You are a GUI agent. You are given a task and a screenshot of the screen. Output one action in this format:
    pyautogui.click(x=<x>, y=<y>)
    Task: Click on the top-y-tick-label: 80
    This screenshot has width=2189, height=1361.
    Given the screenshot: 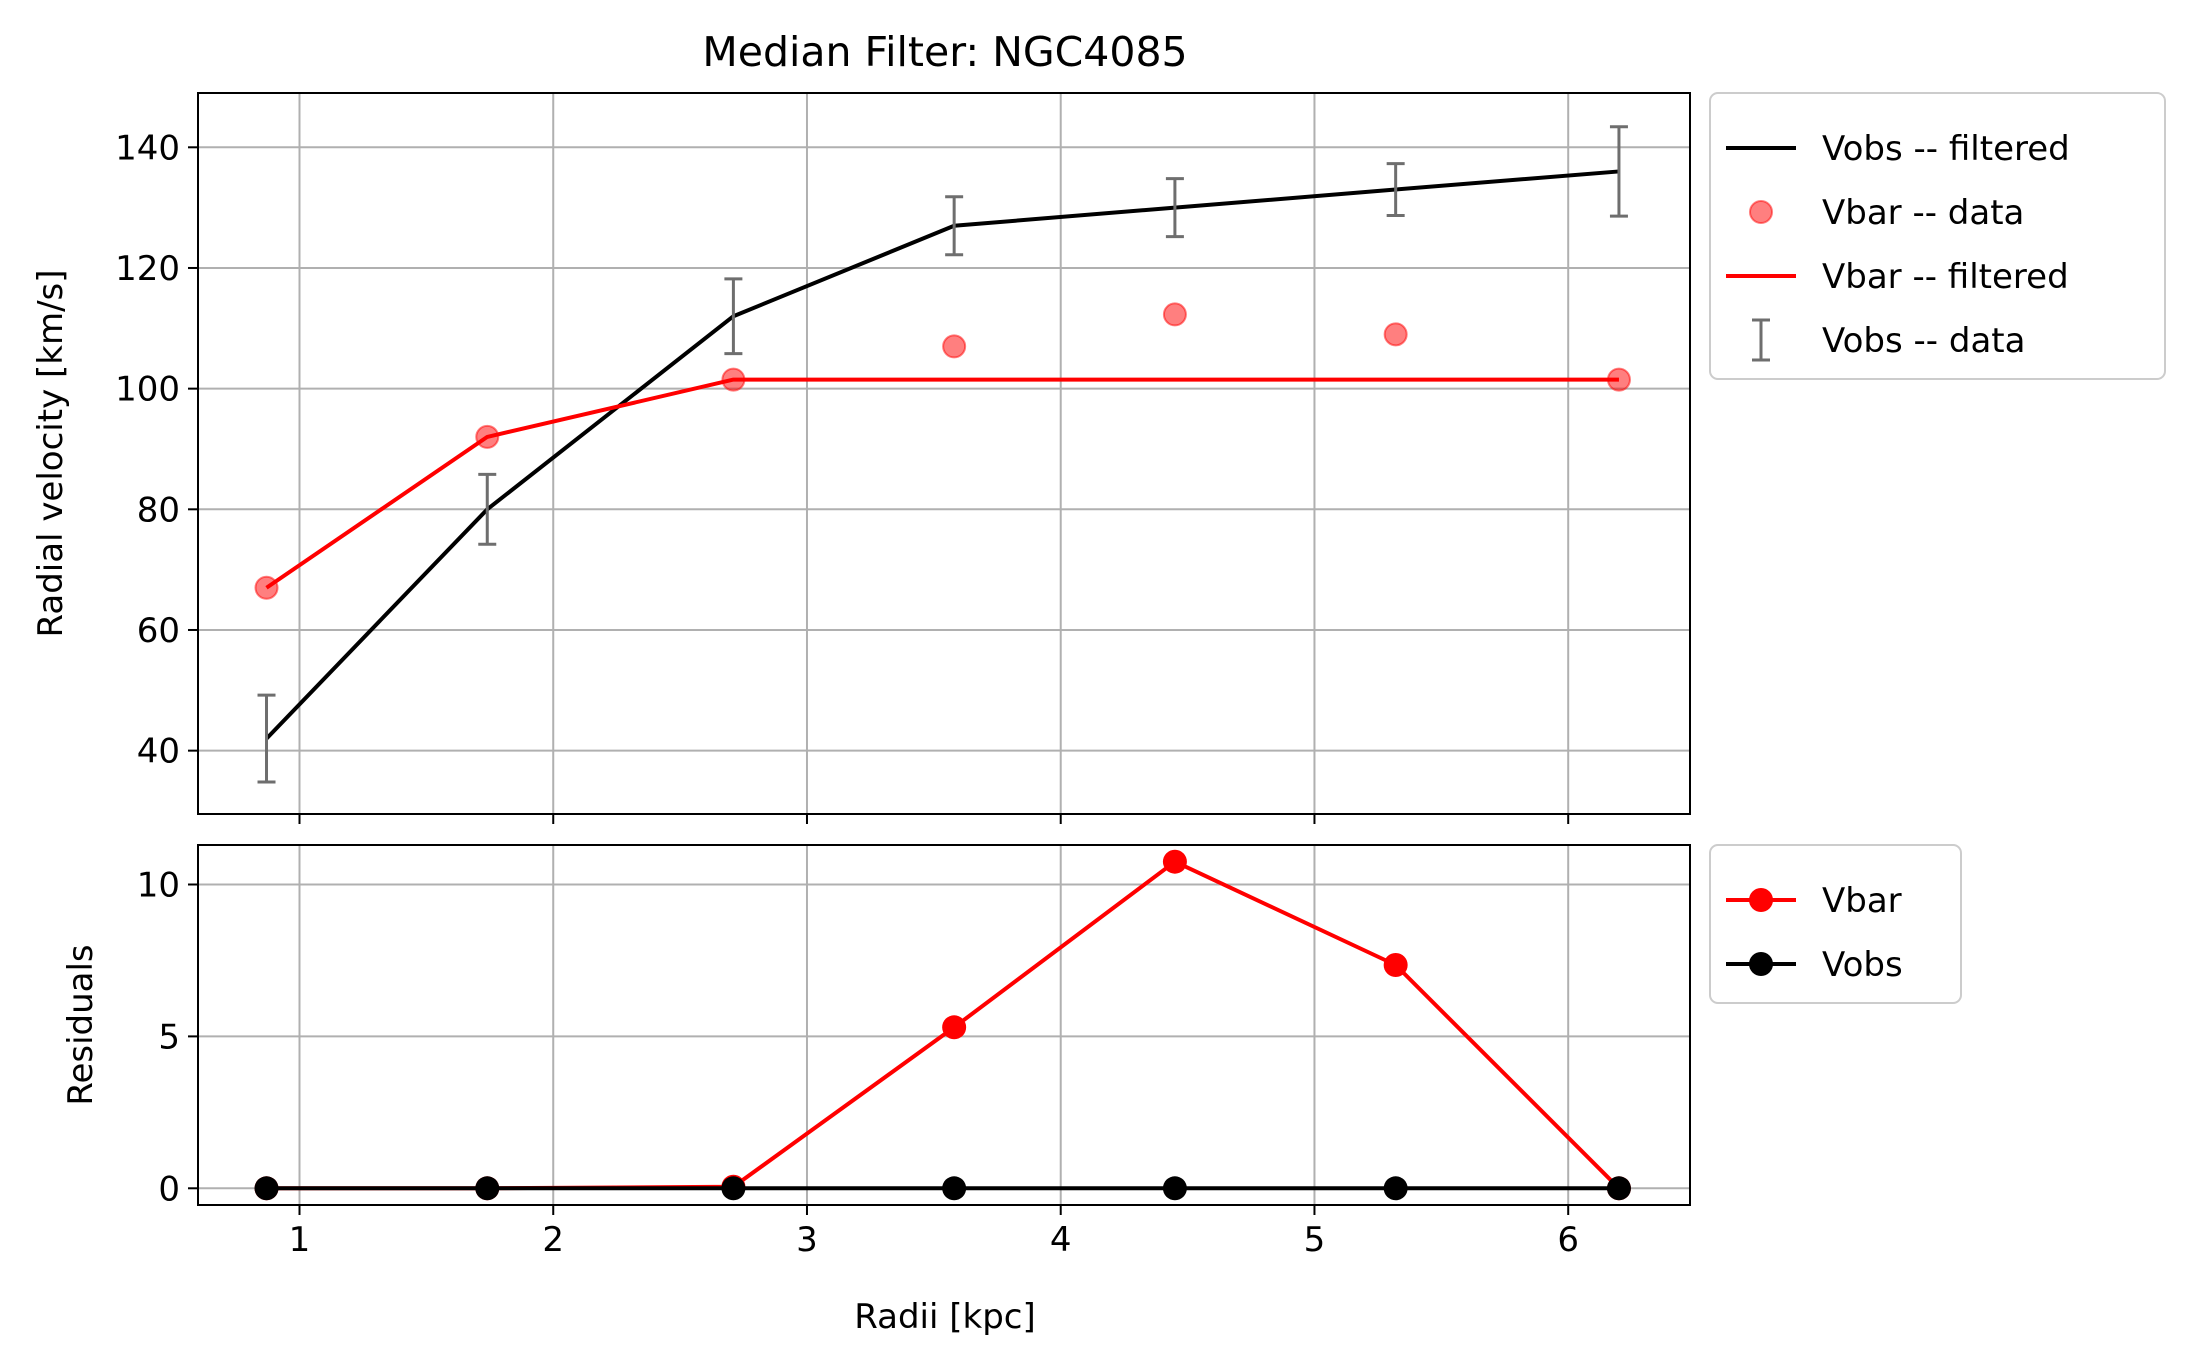 What is the action you would take?
    pyautogui.click(x=158, y=510)
    